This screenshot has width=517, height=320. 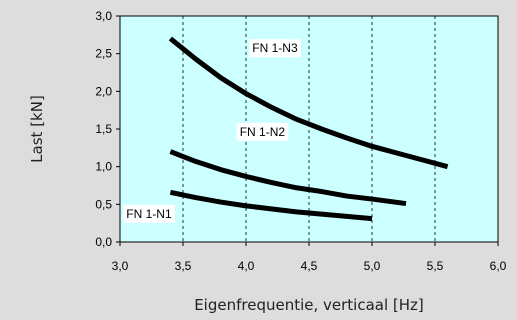 What do you see at coordinates (103, 91) in the screenshot?
I see `y-tick-label: 2,0` at bounding box center [103, 91].